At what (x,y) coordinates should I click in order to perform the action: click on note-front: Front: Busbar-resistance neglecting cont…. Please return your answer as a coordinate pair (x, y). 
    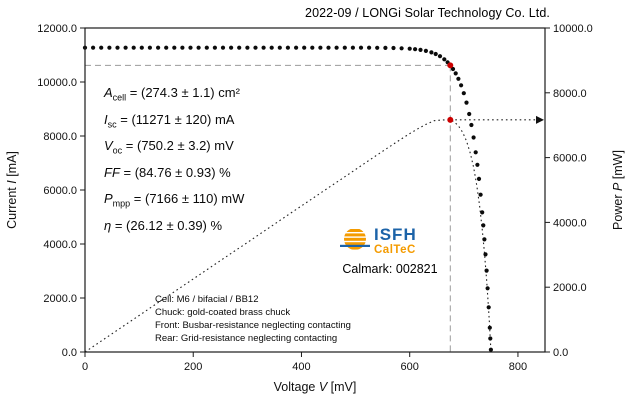
    Looking at the image, I should click on (253, 325).